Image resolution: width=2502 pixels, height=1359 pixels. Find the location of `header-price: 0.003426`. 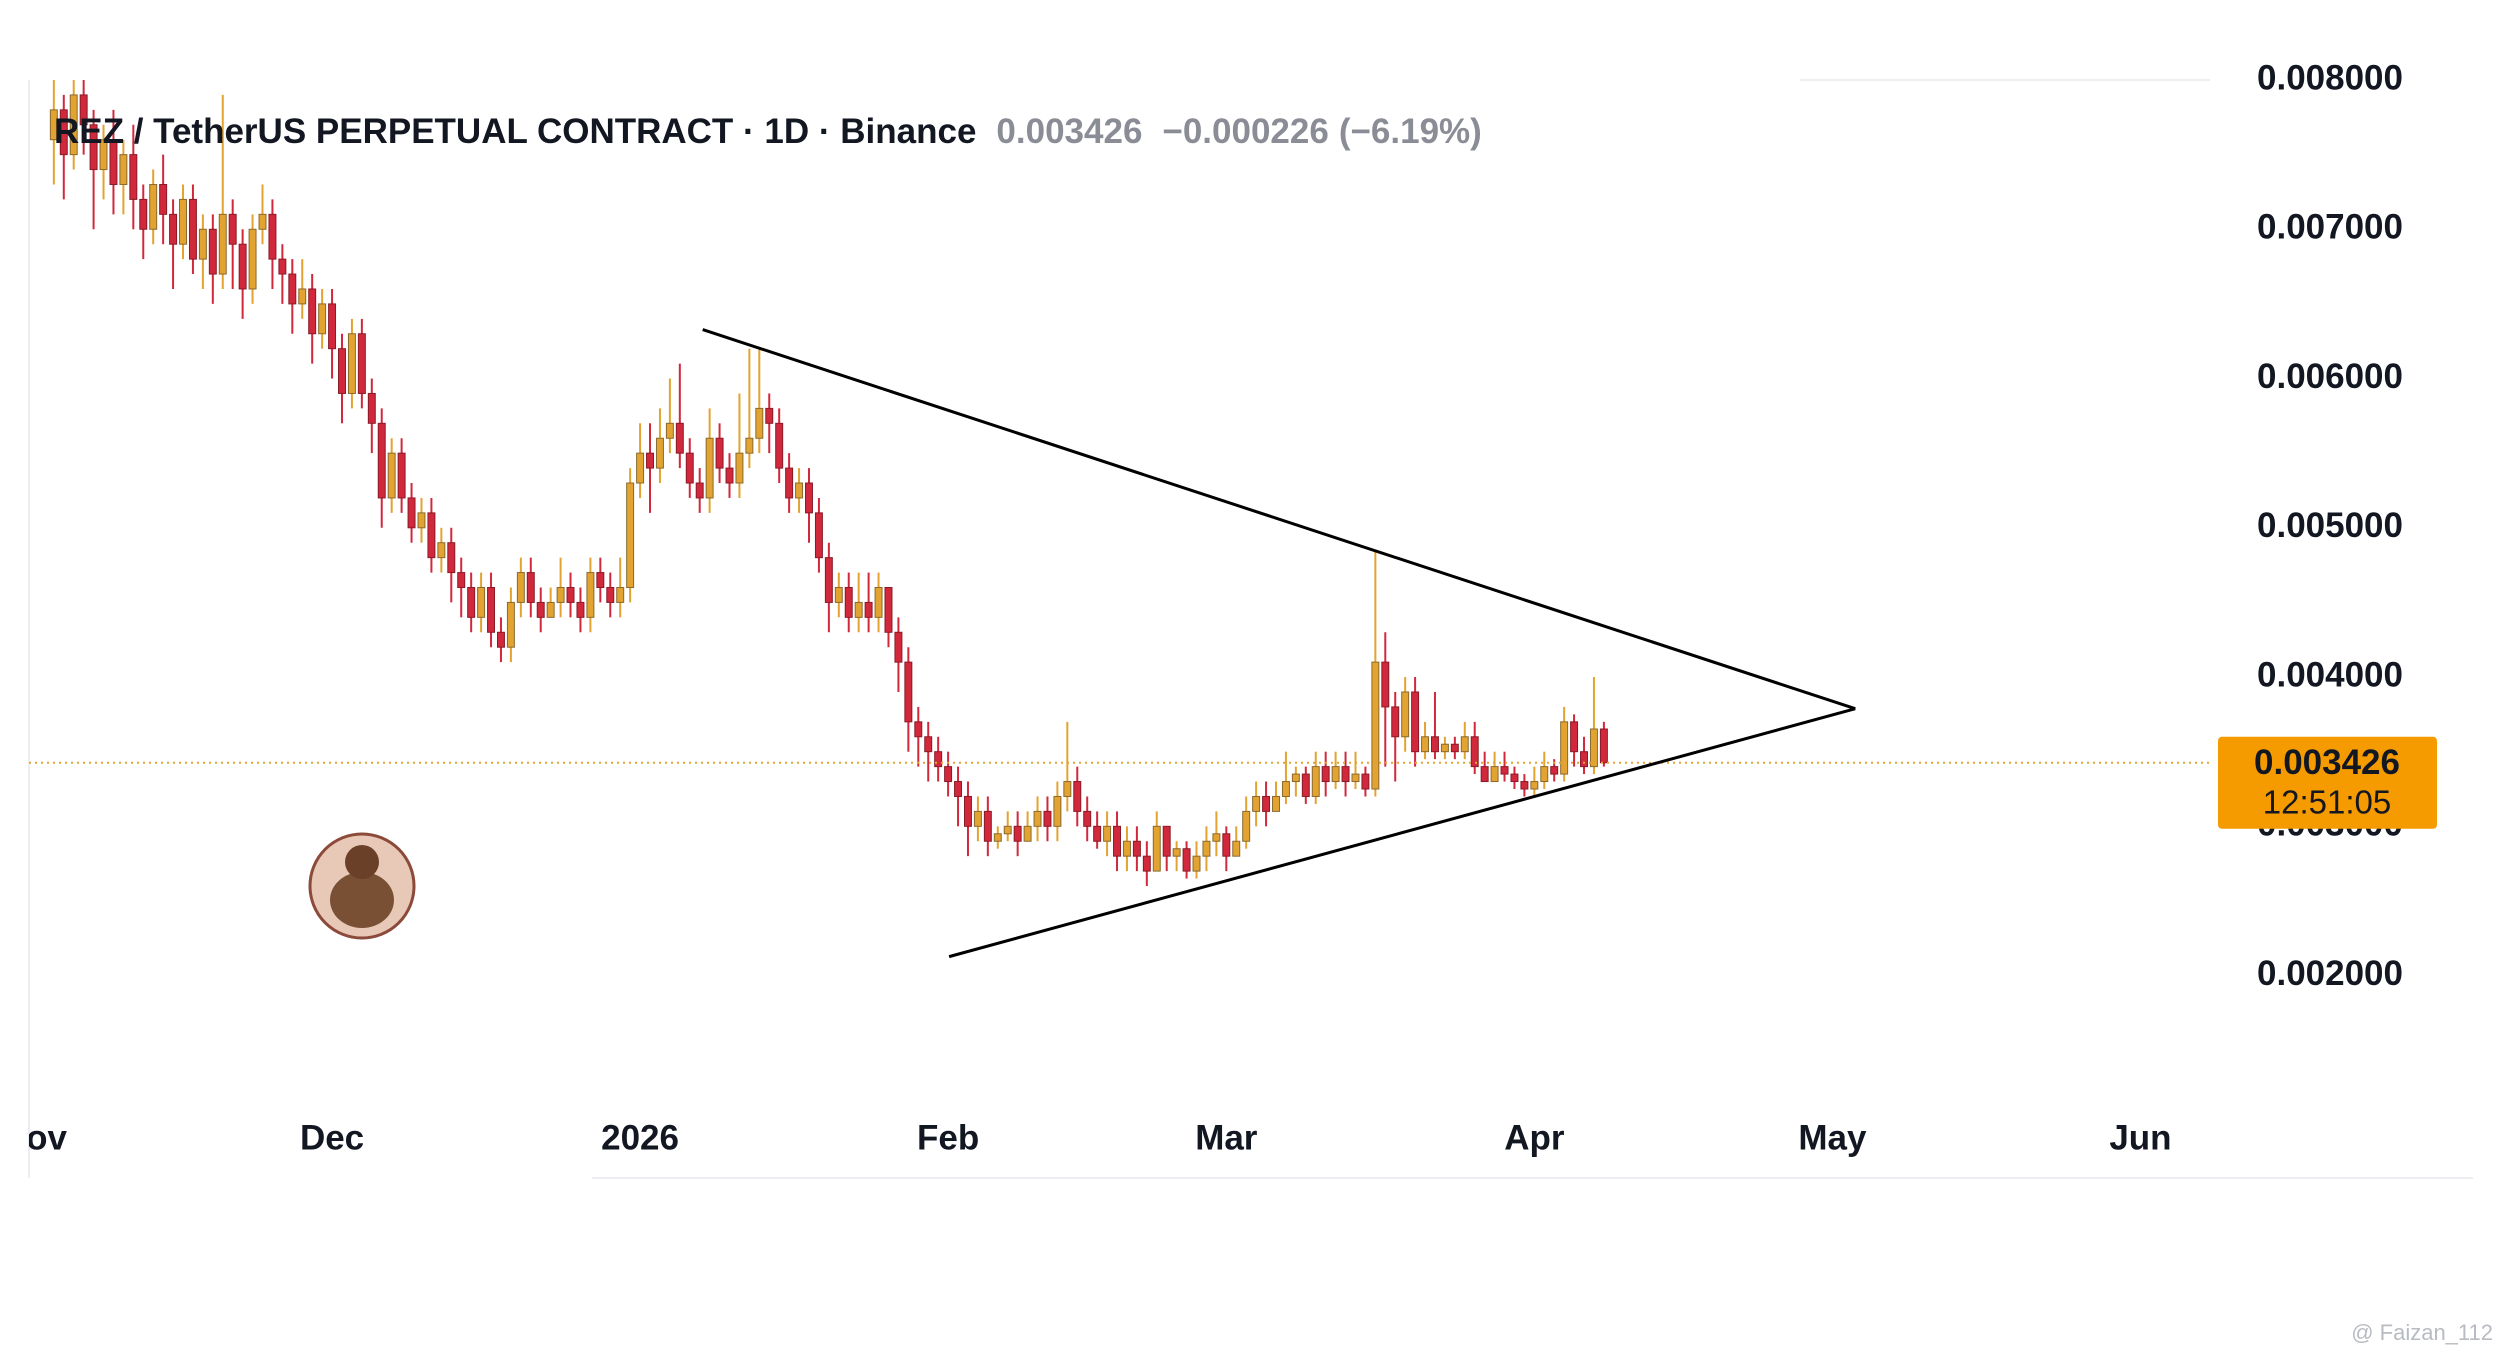

header-price: 0.003426 is located at coordinates (1069, 131).